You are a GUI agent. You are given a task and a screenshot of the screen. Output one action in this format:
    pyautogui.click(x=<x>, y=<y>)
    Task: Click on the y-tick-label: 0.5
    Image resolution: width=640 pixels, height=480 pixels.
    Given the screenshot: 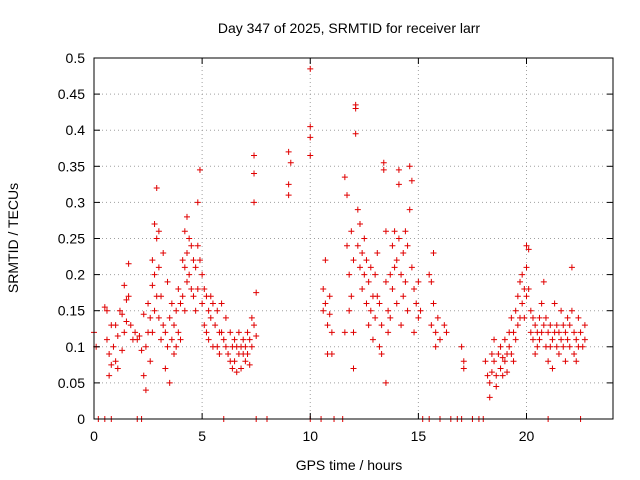 What is the action you would take?
    pyautogui.click(x=76, y=58)
    